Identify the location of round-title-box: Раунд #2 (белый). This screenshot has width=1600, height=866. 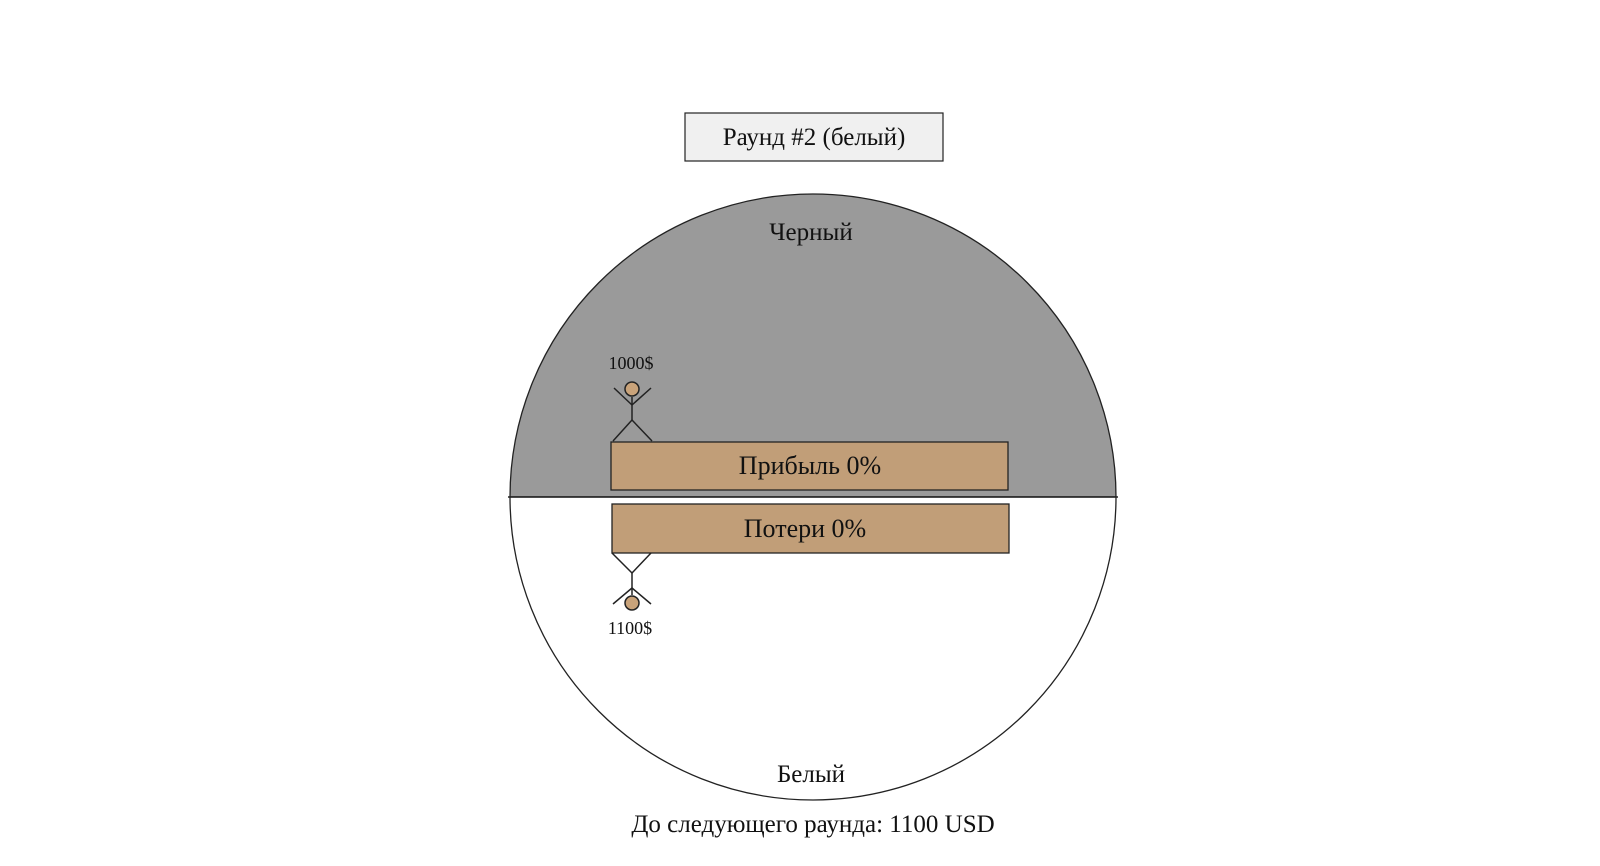
(814, 137).